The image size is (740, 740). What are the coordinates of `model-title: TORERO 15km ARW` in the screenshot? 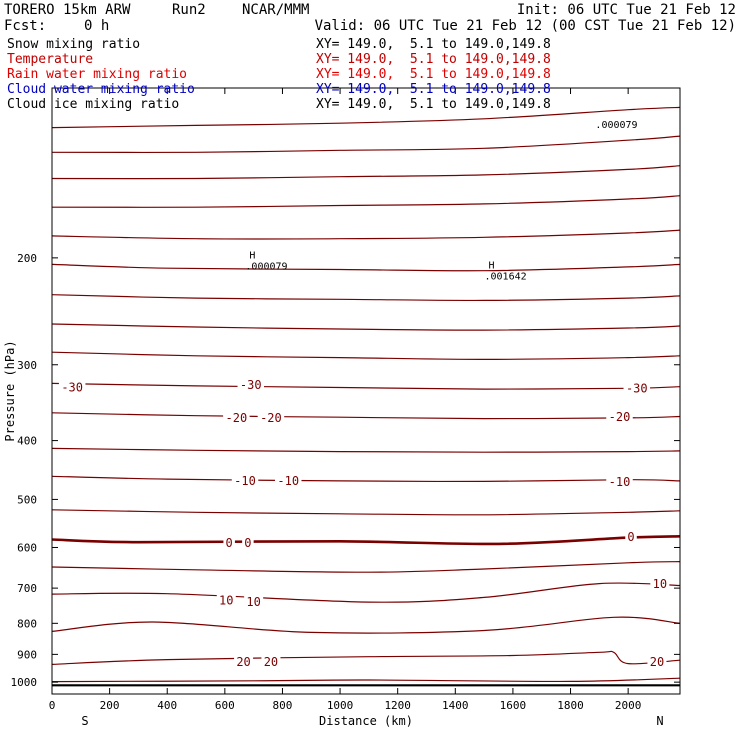 It's located at (67, 10).